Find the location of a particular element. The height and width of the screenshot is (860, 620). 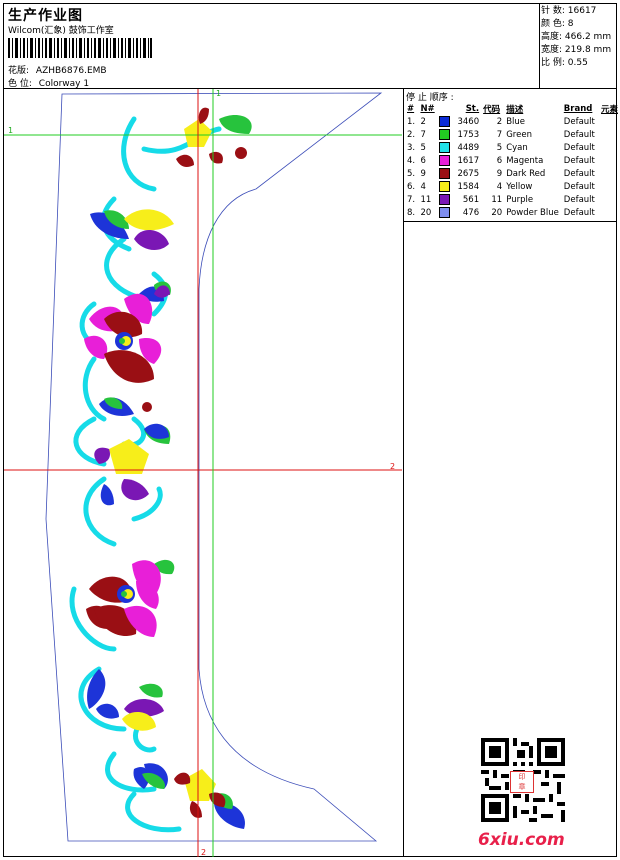

guide-label-h2: 2 is located at coordinates (392, 466).